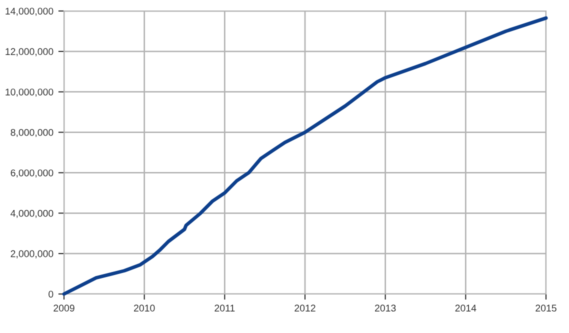  What do you see at coordinates (144, 308) in the screenshot?
I see `x-tick-label: 2010` at bounding box center [144, 308].